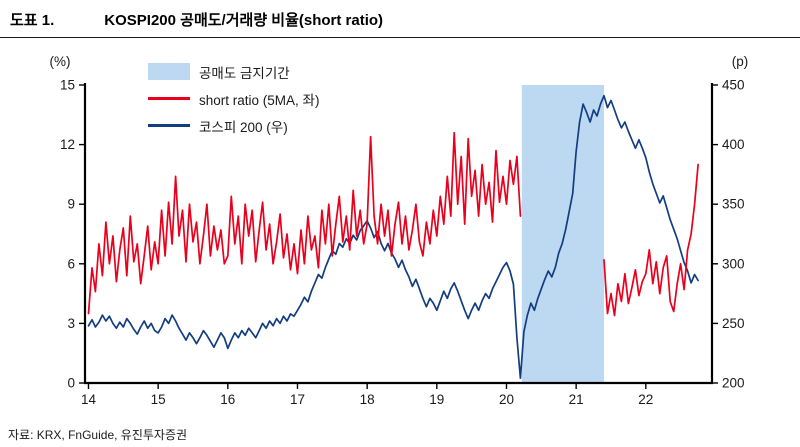 The width and height of the screenshot is (800, 447). What do you see at coordinates (71, 383) in the screenshot?
I see `svg-text: 0` at bounding box center [71, 383].